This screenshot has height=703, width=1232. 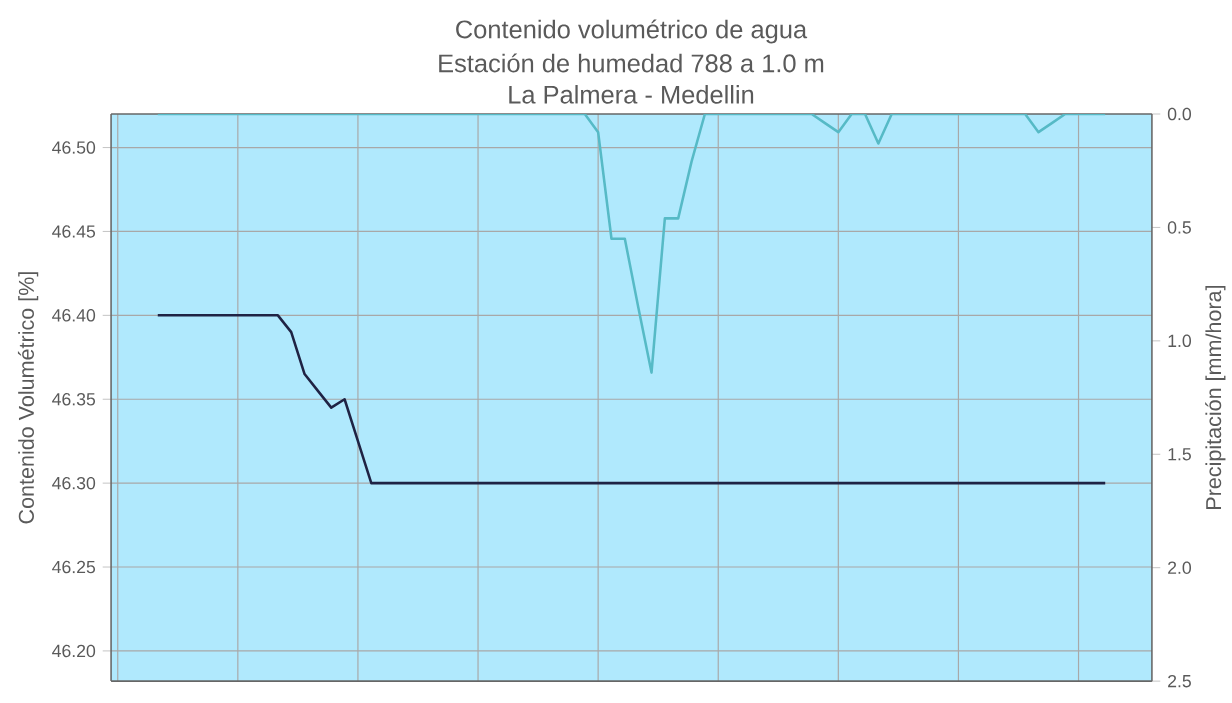 What do you see at coordinates (1179, 681) in the screenshot?
I see `y2-tick-label: 2.5` at bounding box center [1179, 681].